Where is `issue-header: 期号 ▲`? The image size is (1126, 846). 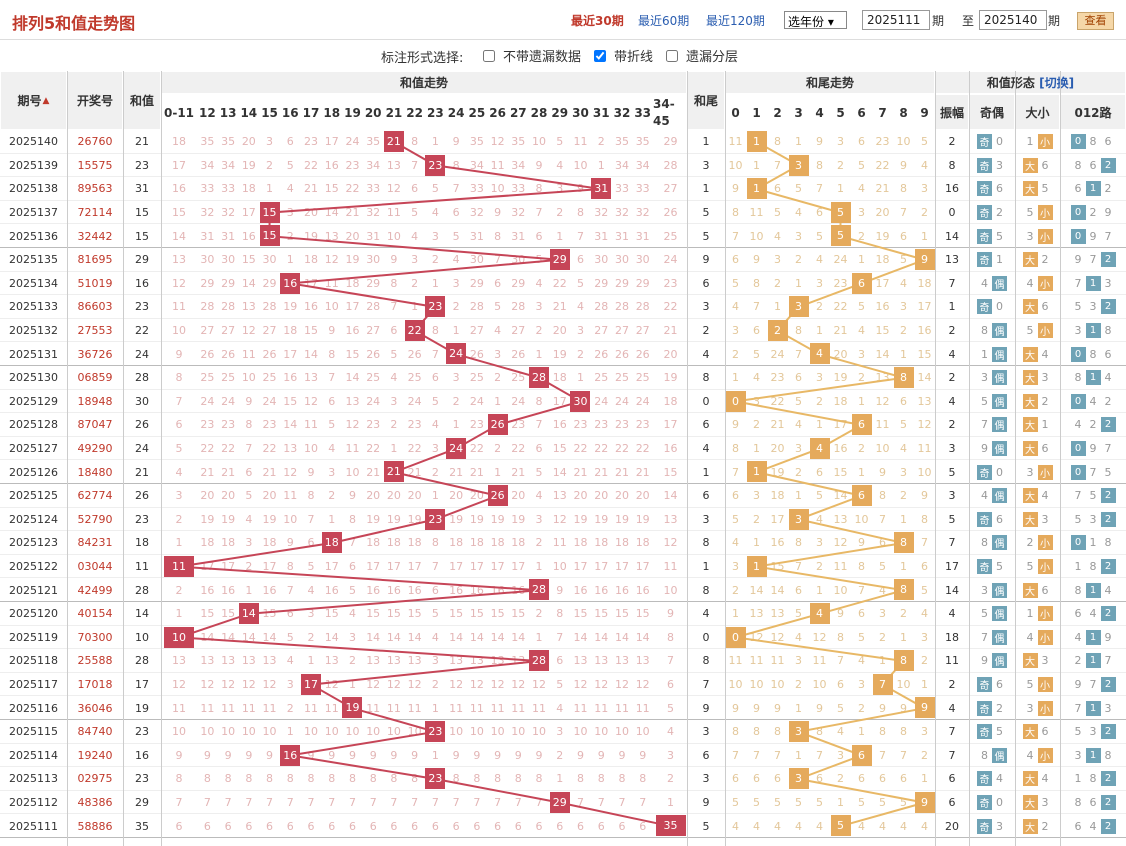
issue-header: 期号 ▲ is located at coordinates (33, 100).